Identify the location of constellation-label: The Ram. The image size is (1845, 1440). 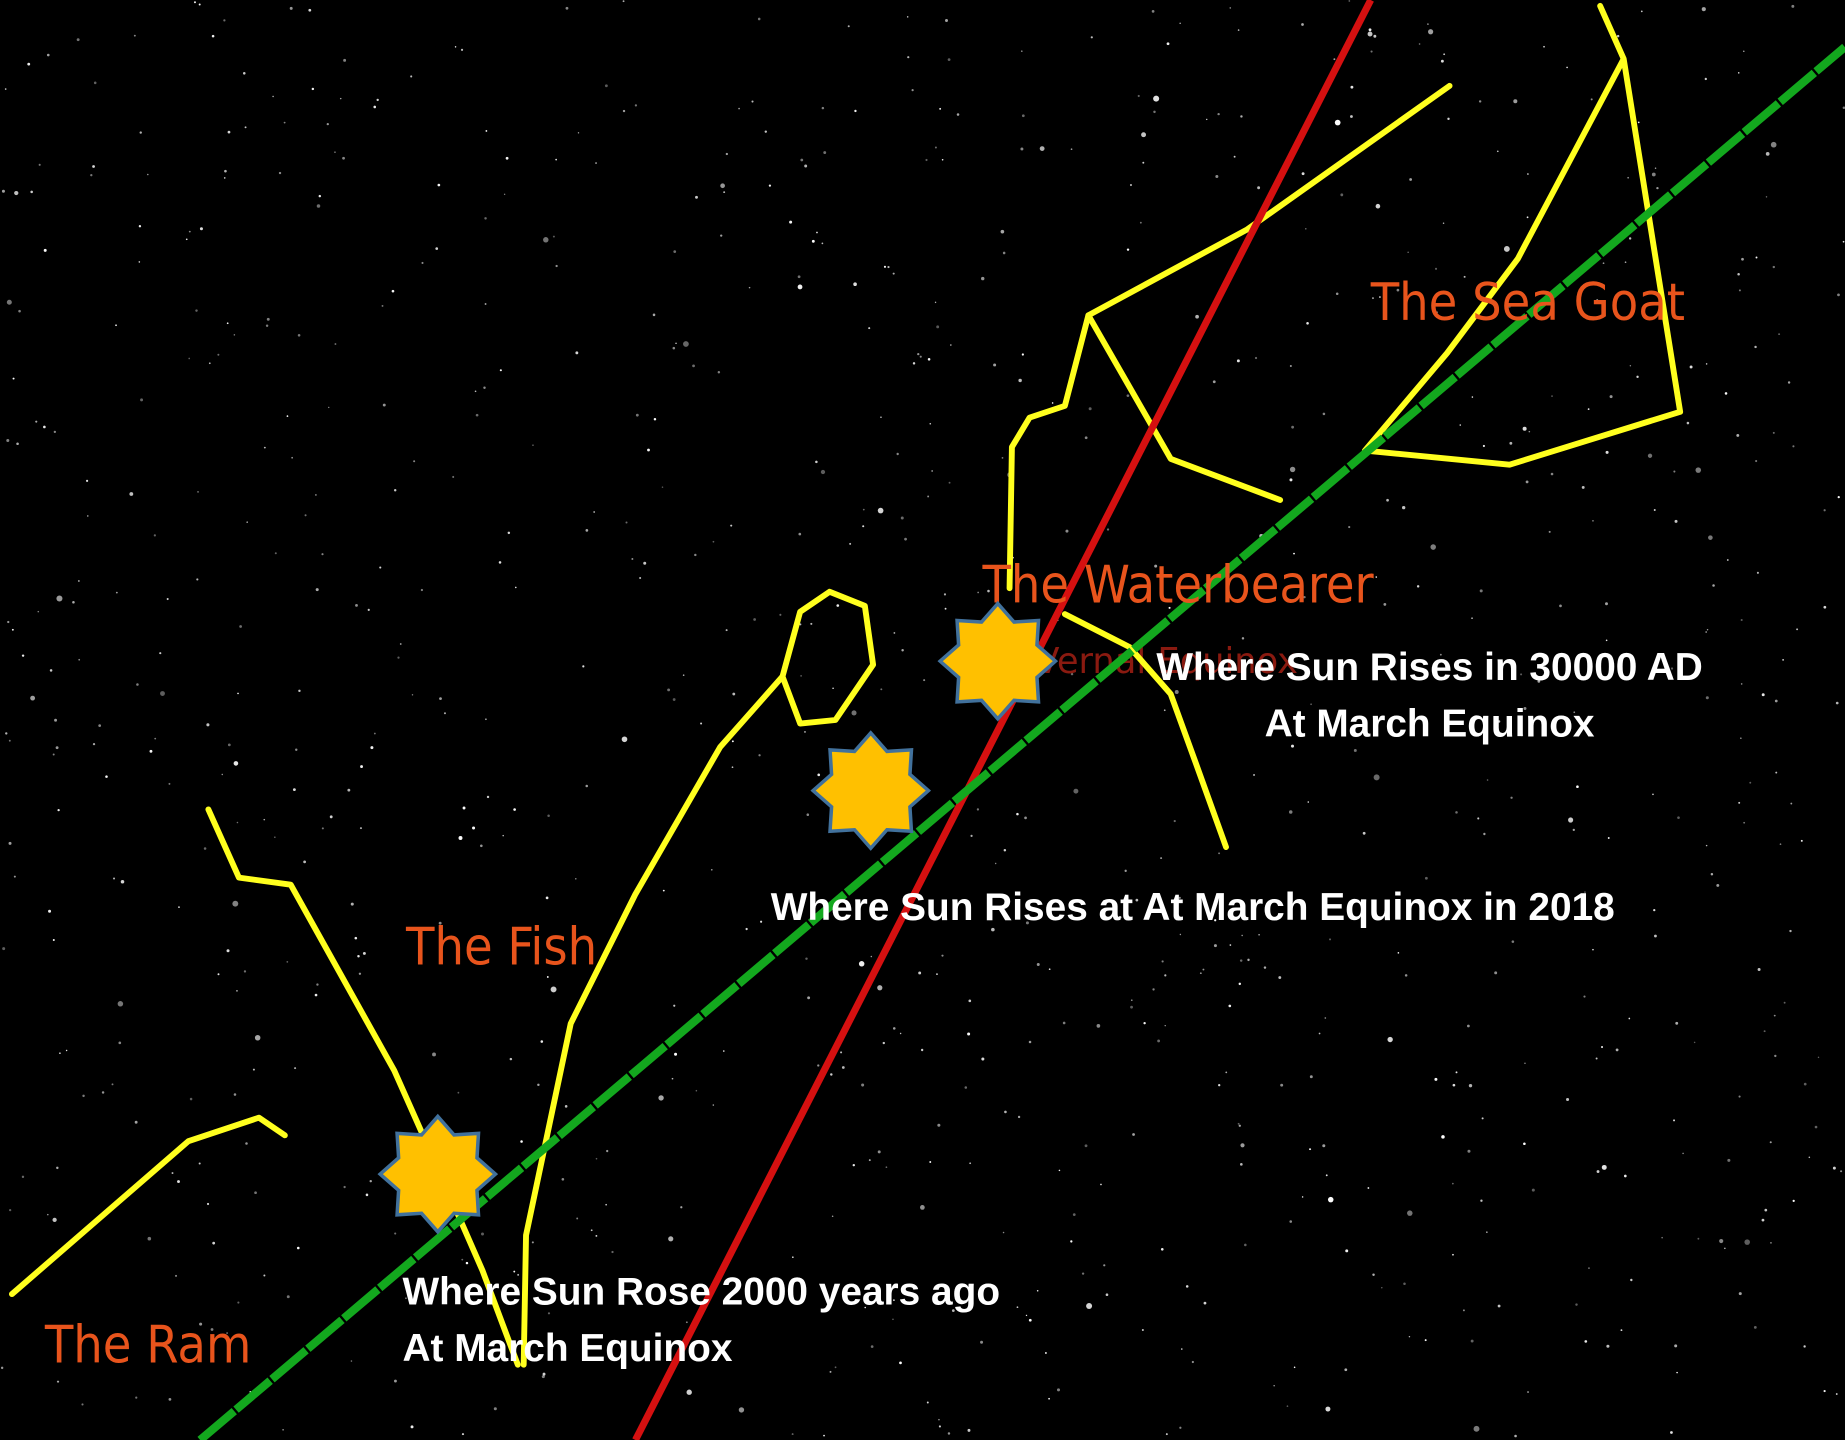
(147, 1345).